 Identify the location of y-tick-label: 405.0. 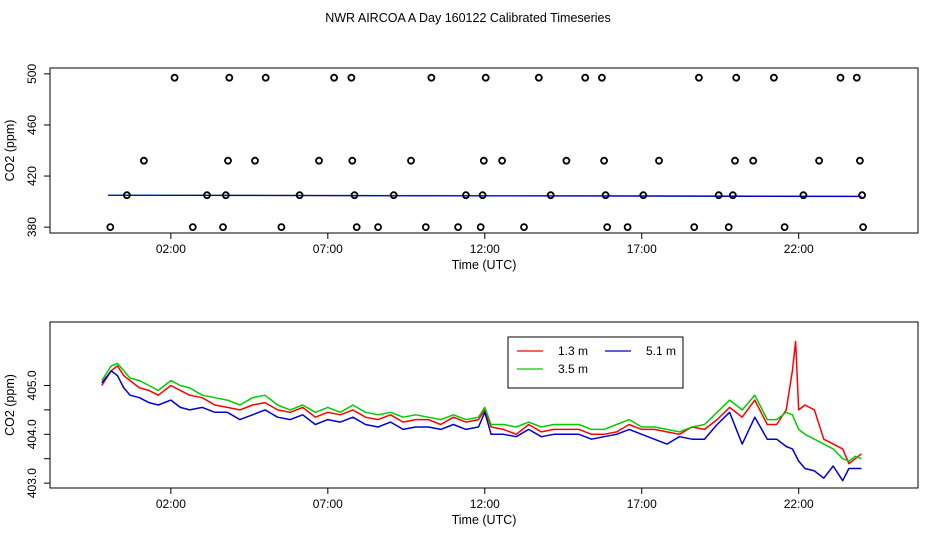
(32, 385).